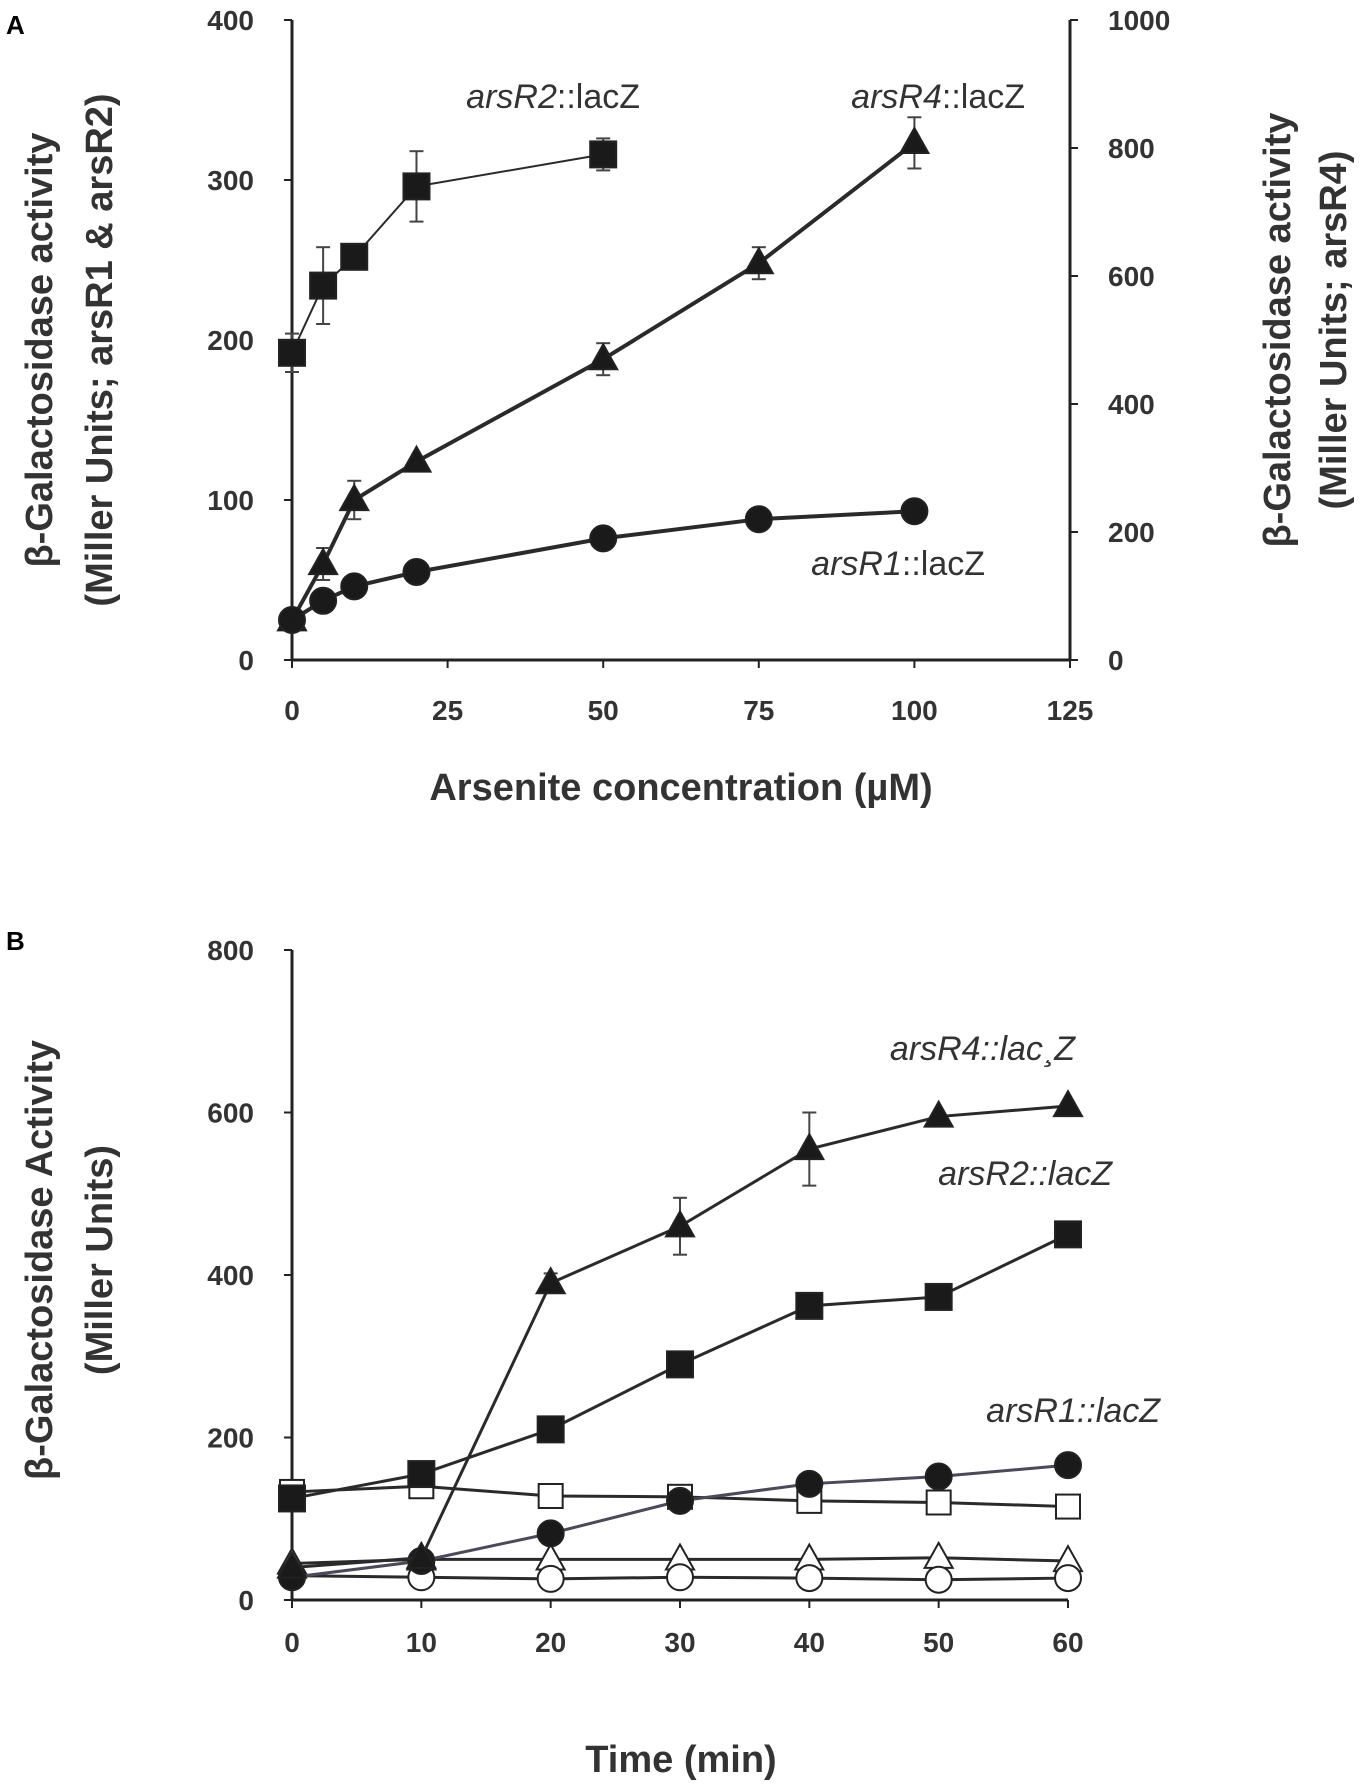 This screenshot has width=1365, height=1789. I want to click on x-tick-label: 30, so click(679, 1642).